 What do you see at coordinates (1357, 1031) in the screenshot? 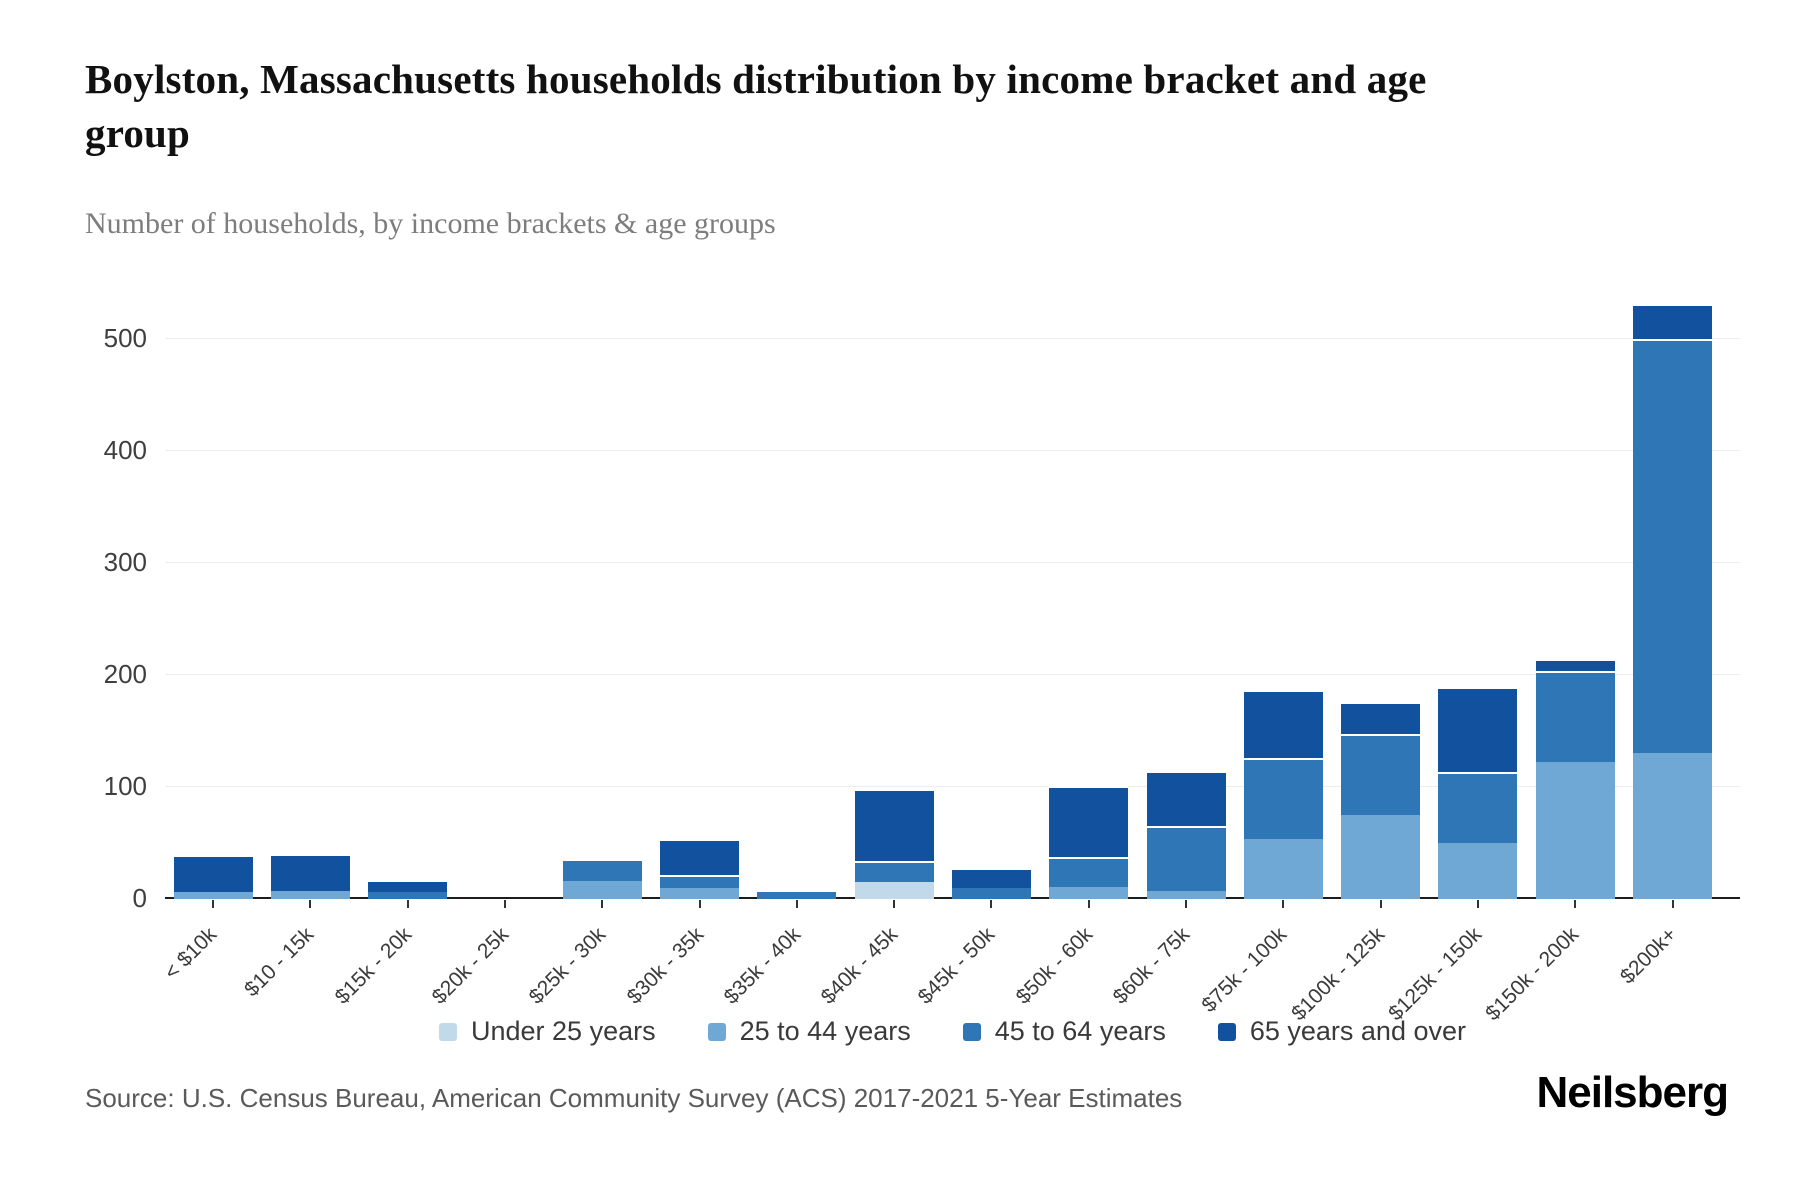
I see `legend-label: 65 years and over` at bounding box center [1357, 1031].